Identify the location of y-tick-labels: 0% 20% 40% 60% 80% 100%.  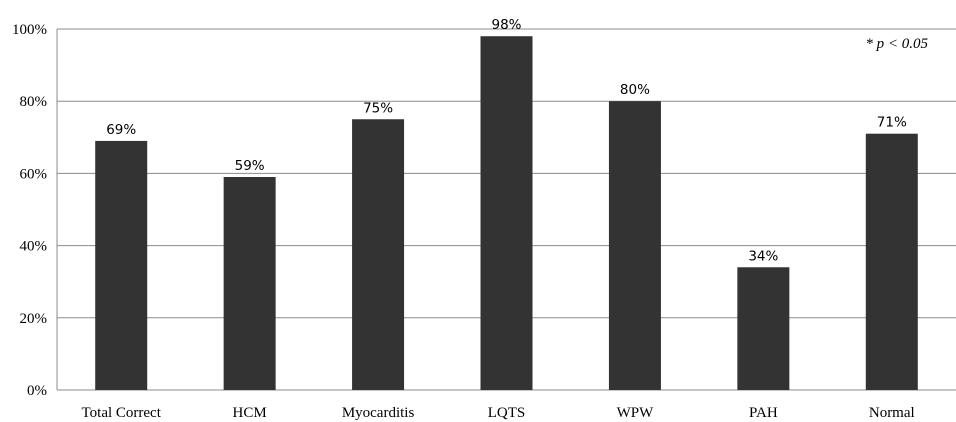
(29, 210).